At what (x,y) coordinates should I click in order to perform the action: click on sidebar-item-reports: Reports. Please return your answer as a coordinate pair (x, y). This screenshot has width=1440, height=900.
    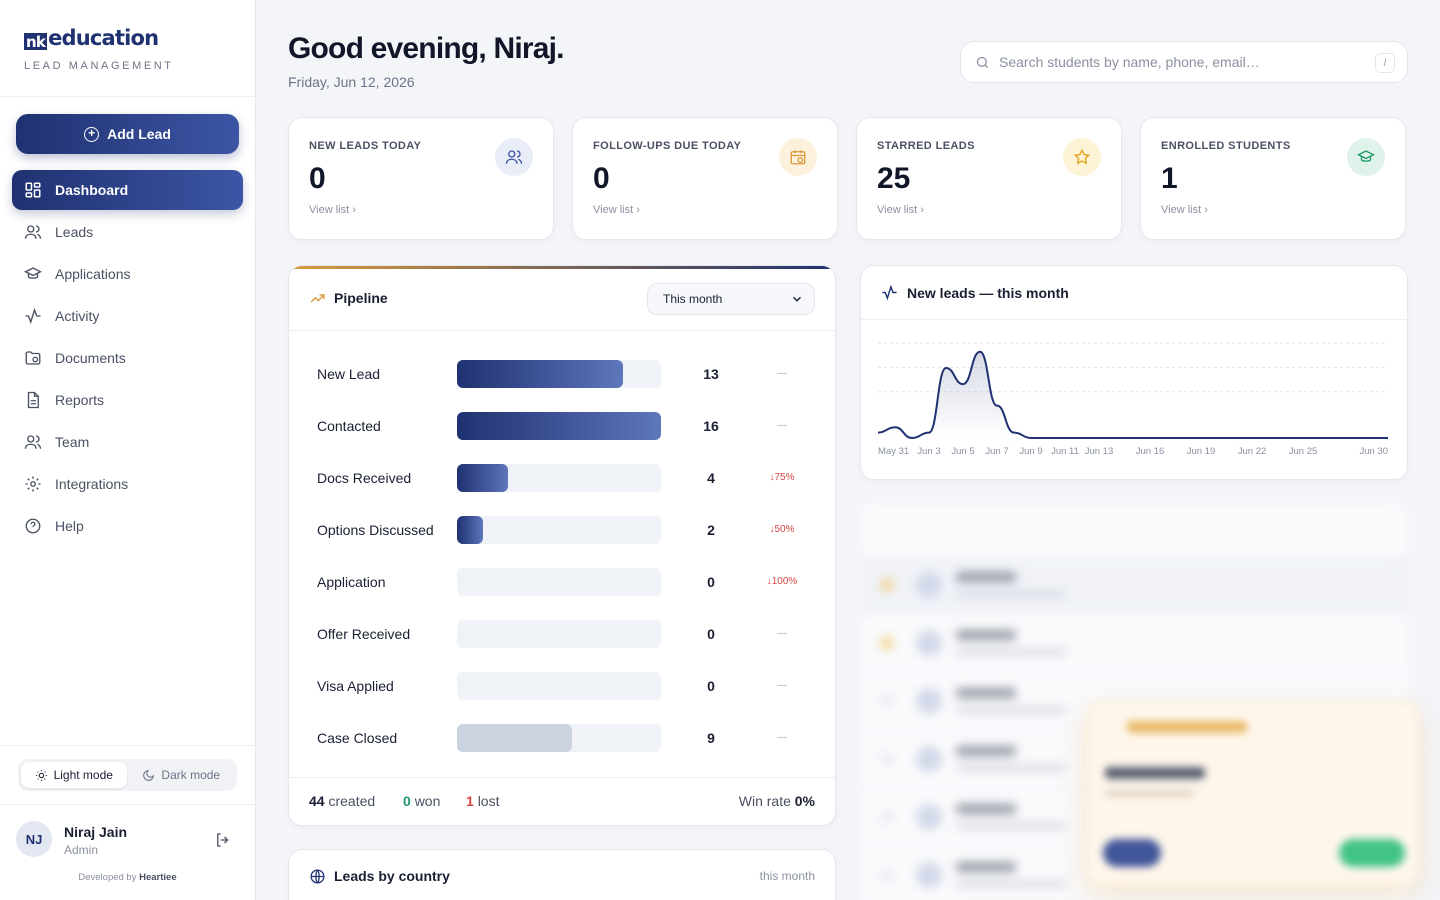
    Looking at the image, I should click on (127, 400).